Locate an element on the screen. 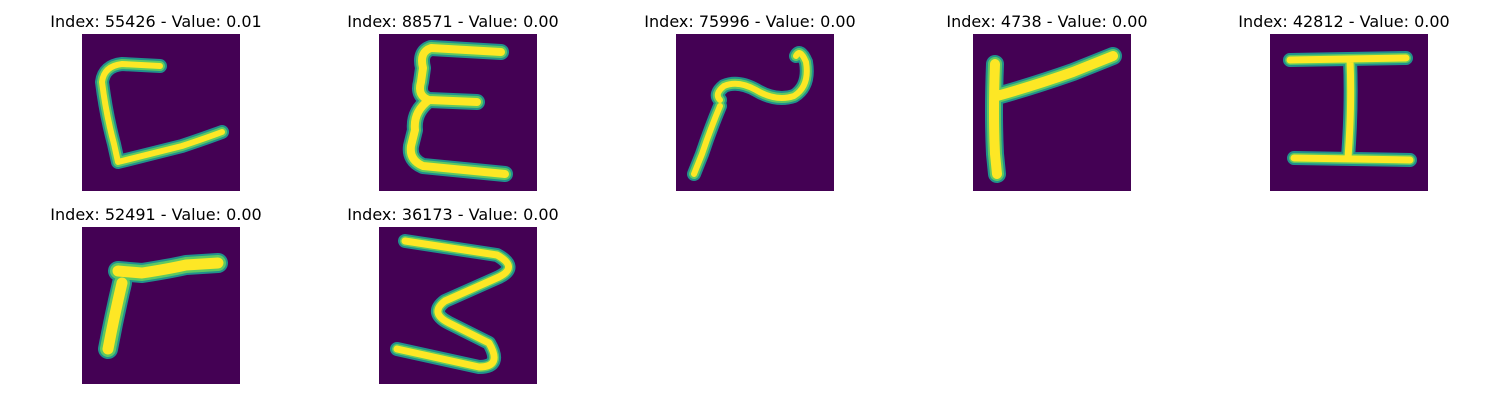 The width and height of the screenshot is (1500, 400). panel-title: Index: 42812 - Value: 0.00 is located at coordinates (1344, 21).